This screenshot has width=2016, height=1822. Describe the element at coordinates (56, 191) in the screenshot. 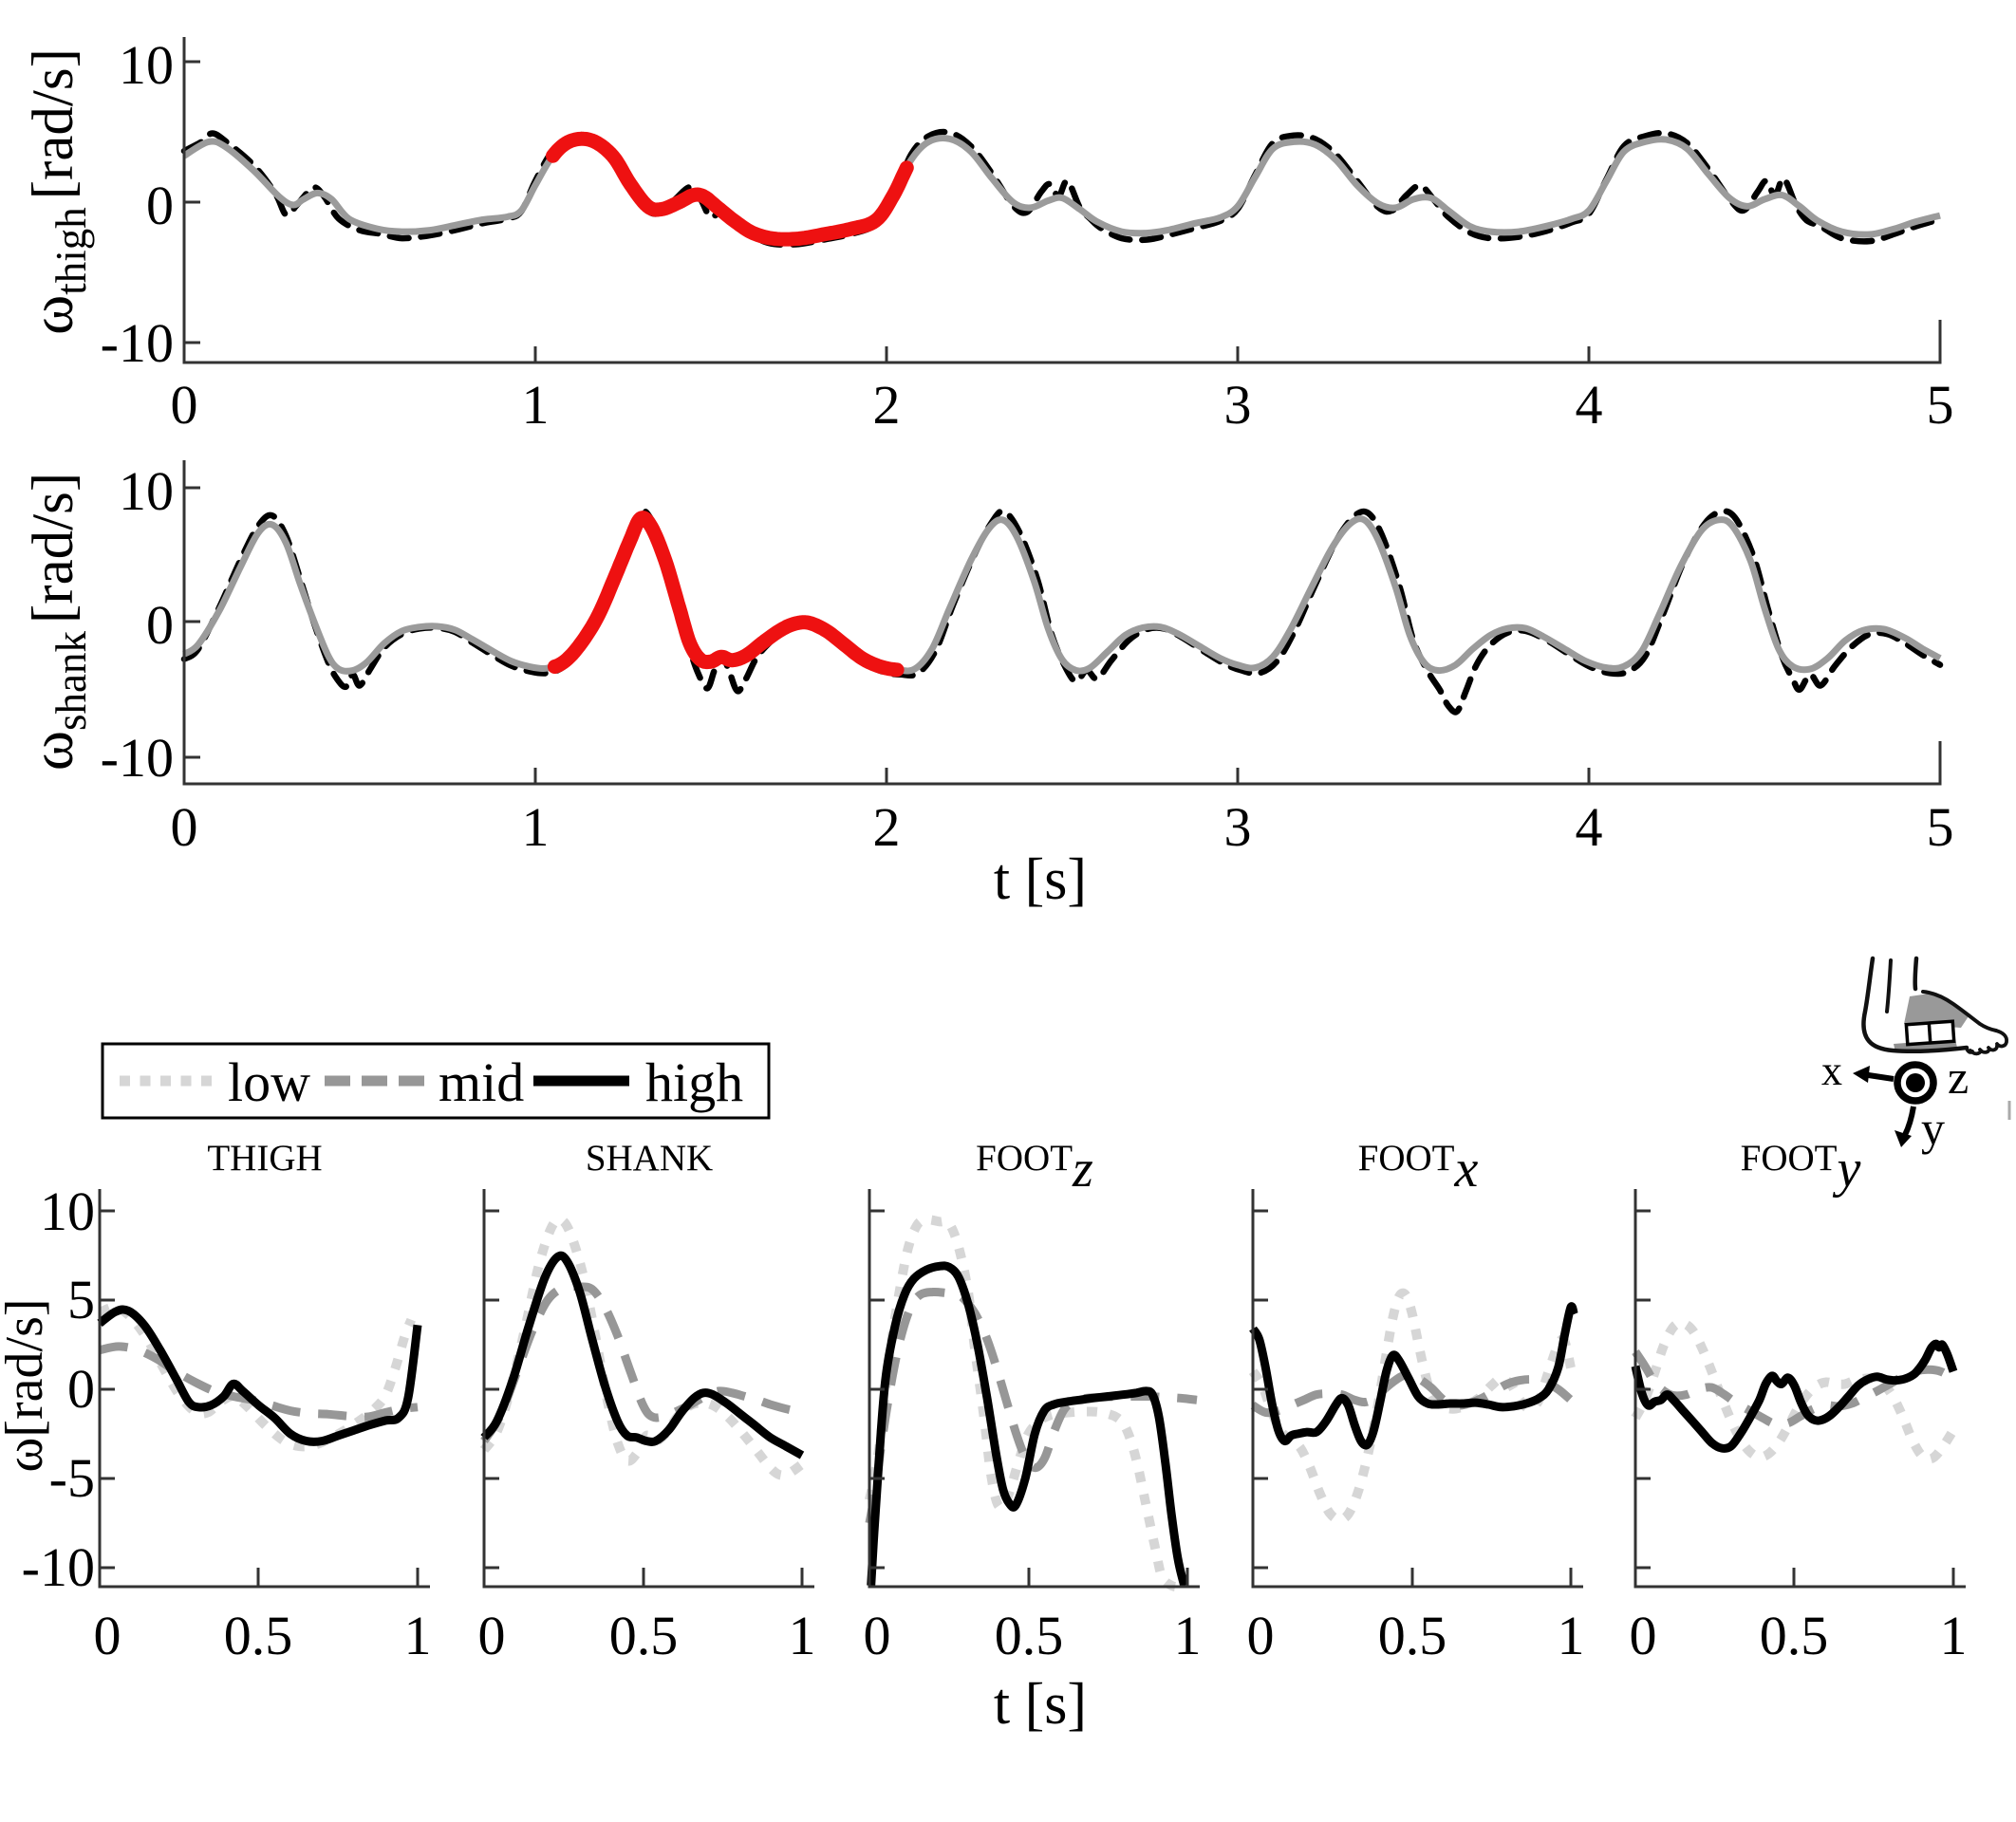

I see `svg-text: ωthigh[rad/s]` at that location.